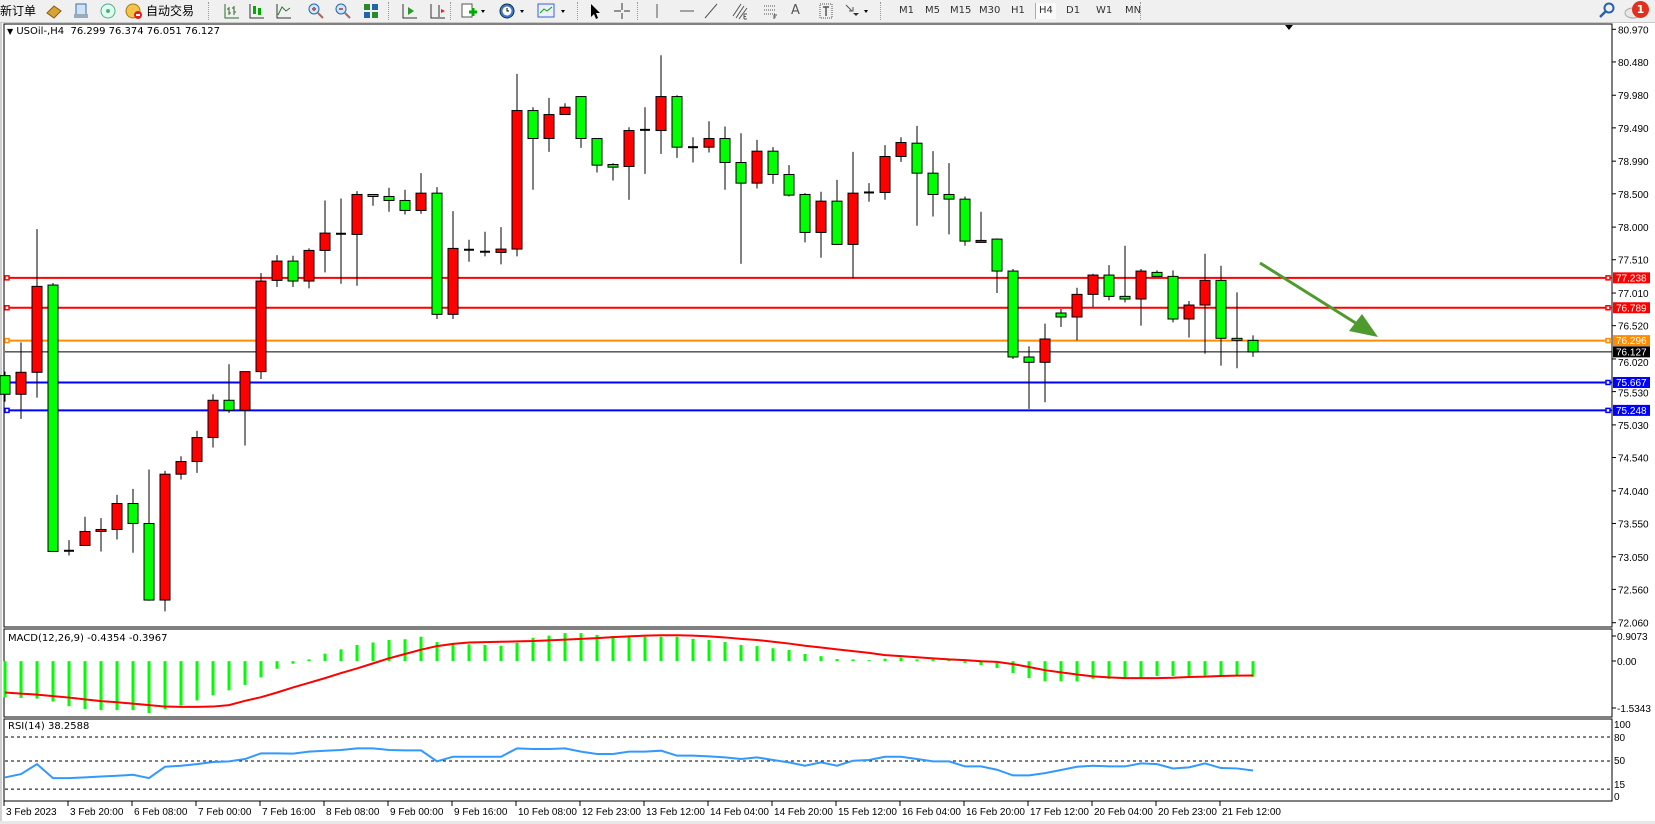  What do you see at coordinates (711, 11) in the screenshot?
I see `trendline-icon` at bounding box center [711, 11].